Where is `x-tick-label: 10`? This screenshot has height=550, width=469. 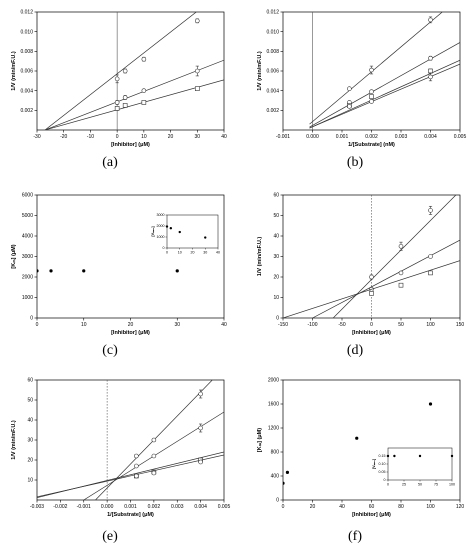
x-tick-label: 10 is located at coordinates (84, 325).